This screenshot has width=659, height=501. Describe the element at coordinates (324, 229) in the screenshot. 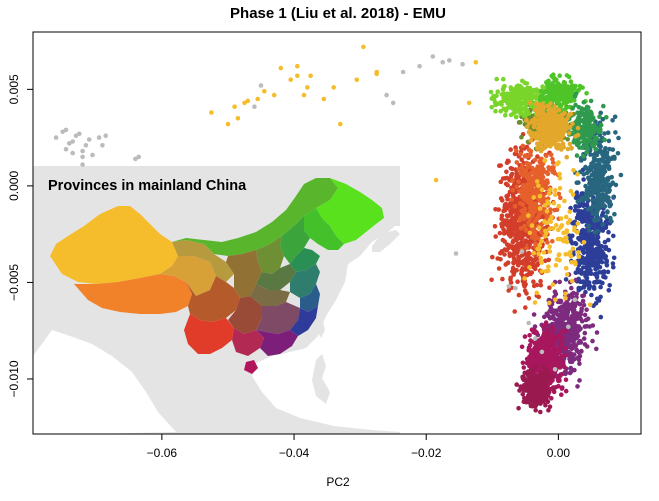

I see `region-liaoning` at that location.